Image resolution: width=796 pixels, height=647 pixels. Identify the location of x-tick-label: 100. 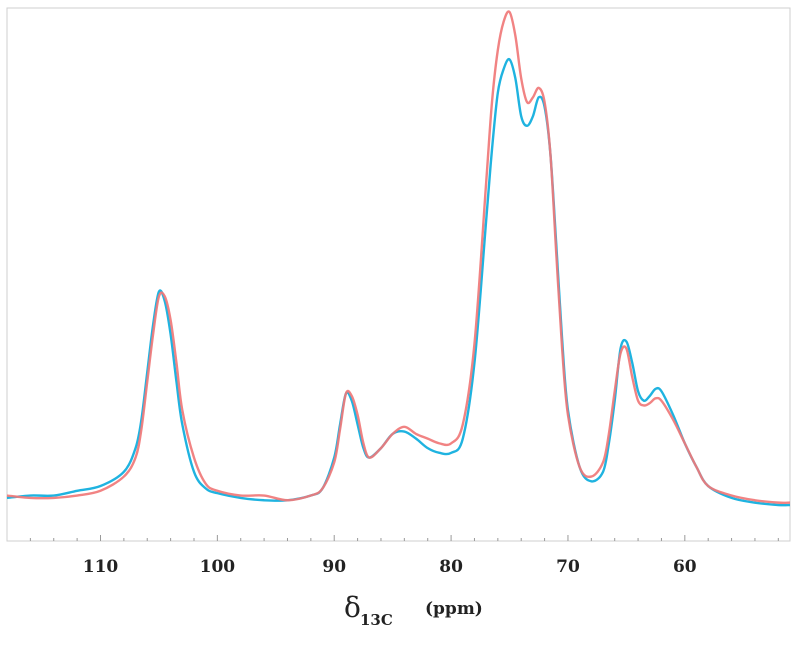
(218, 567).